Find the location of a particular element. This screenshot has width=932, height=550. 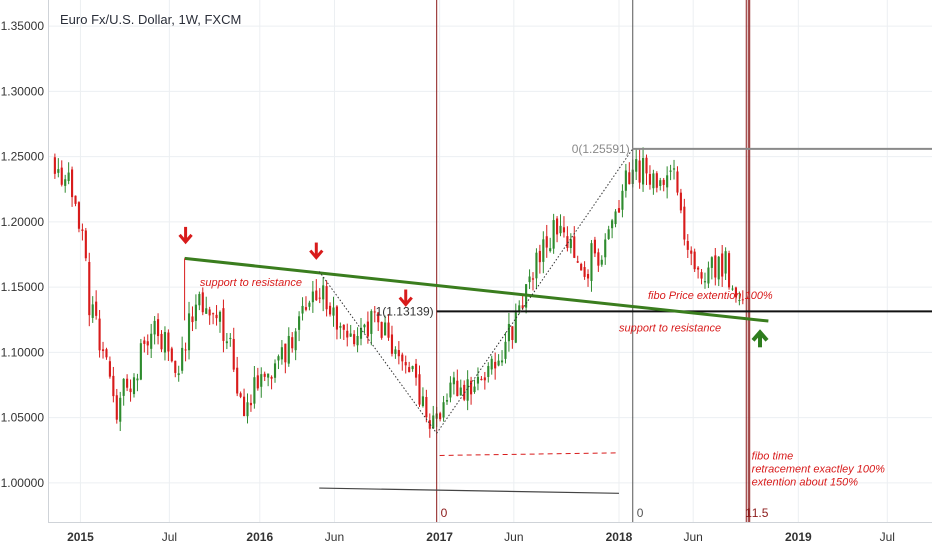

arrow-up-icon is located at coordinates (760, 338).